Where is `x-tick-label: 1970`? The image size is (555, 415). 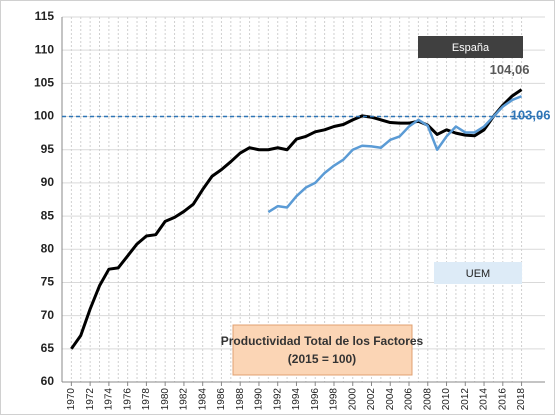
x-tick-label: 1970 is located at coordinates (71, 399).